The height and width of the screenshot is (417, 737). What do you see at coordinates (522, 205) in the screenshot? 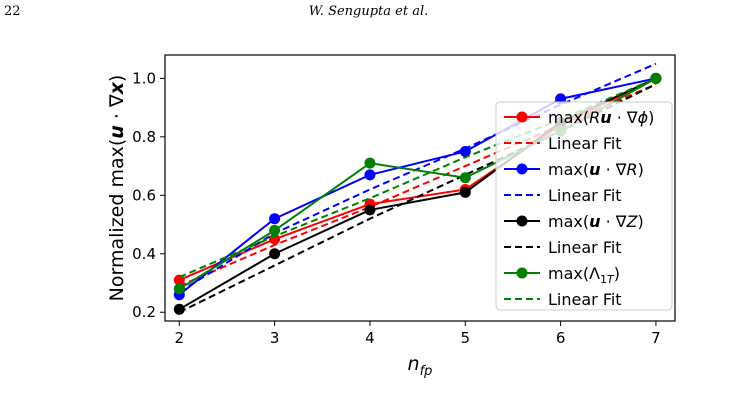
I see `legend-markers` at bounding box center [522, 205].